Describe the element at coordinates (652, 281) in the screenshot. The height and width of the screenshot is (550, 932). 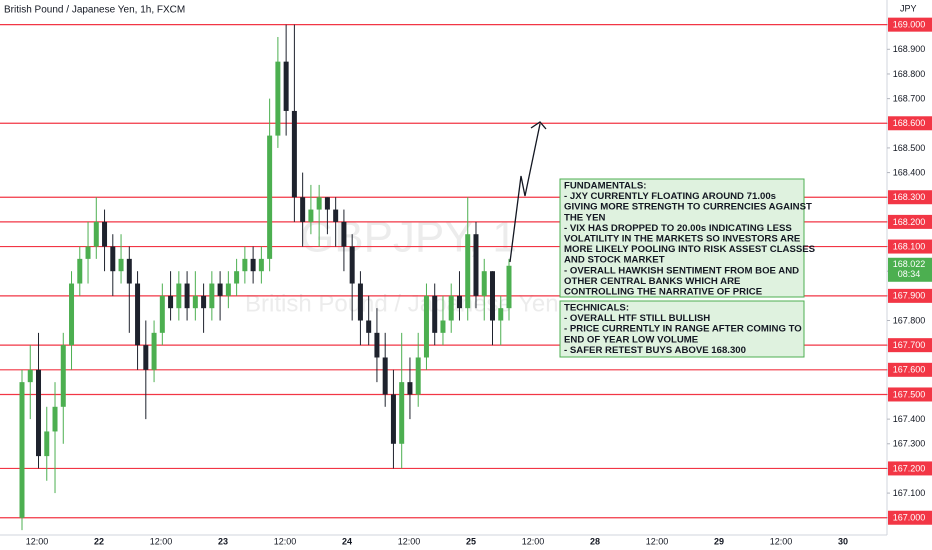
I see `fundamentals-line: OTHER CENTRAL BANKS WHICH ARE` at that location.